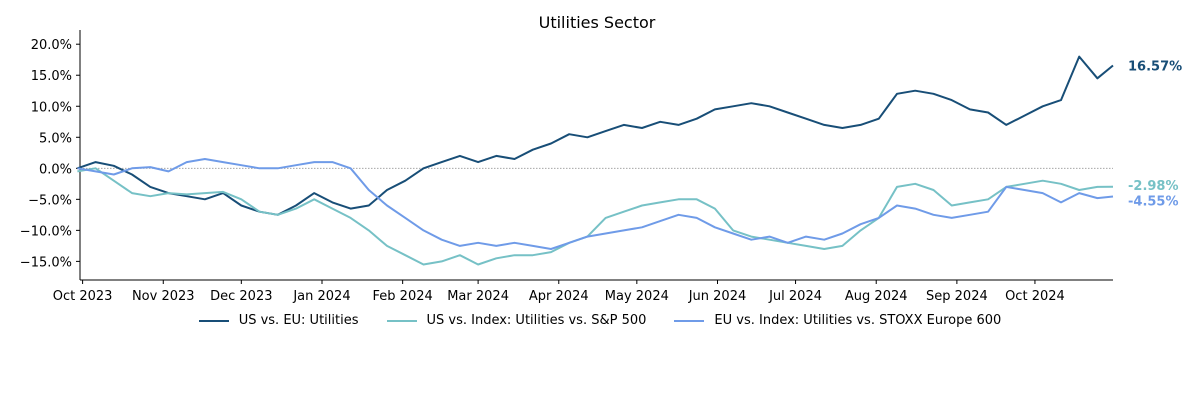  What do you see at coordinates (876, 296) in the screenshot?
I see `x-tick-label: Aug 2024` at bounding box center [876, 296].